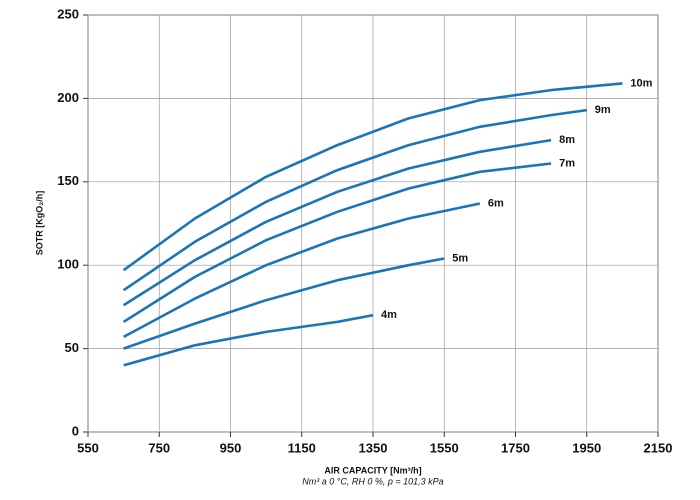  What do you see at coordinates (444, 447) in the screenshot?
I see `x-tick-label: 1550` at bounding box center [444, 447].